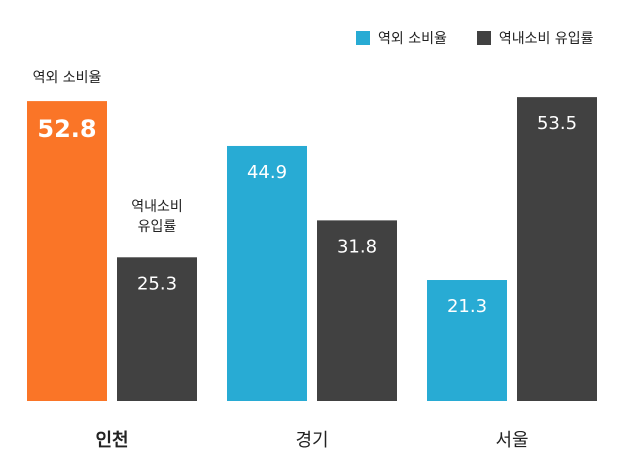 The width and height of the screenshot is (643, 468). I want to click on data-label-inflow-0: 25.3, so click(157, 283).